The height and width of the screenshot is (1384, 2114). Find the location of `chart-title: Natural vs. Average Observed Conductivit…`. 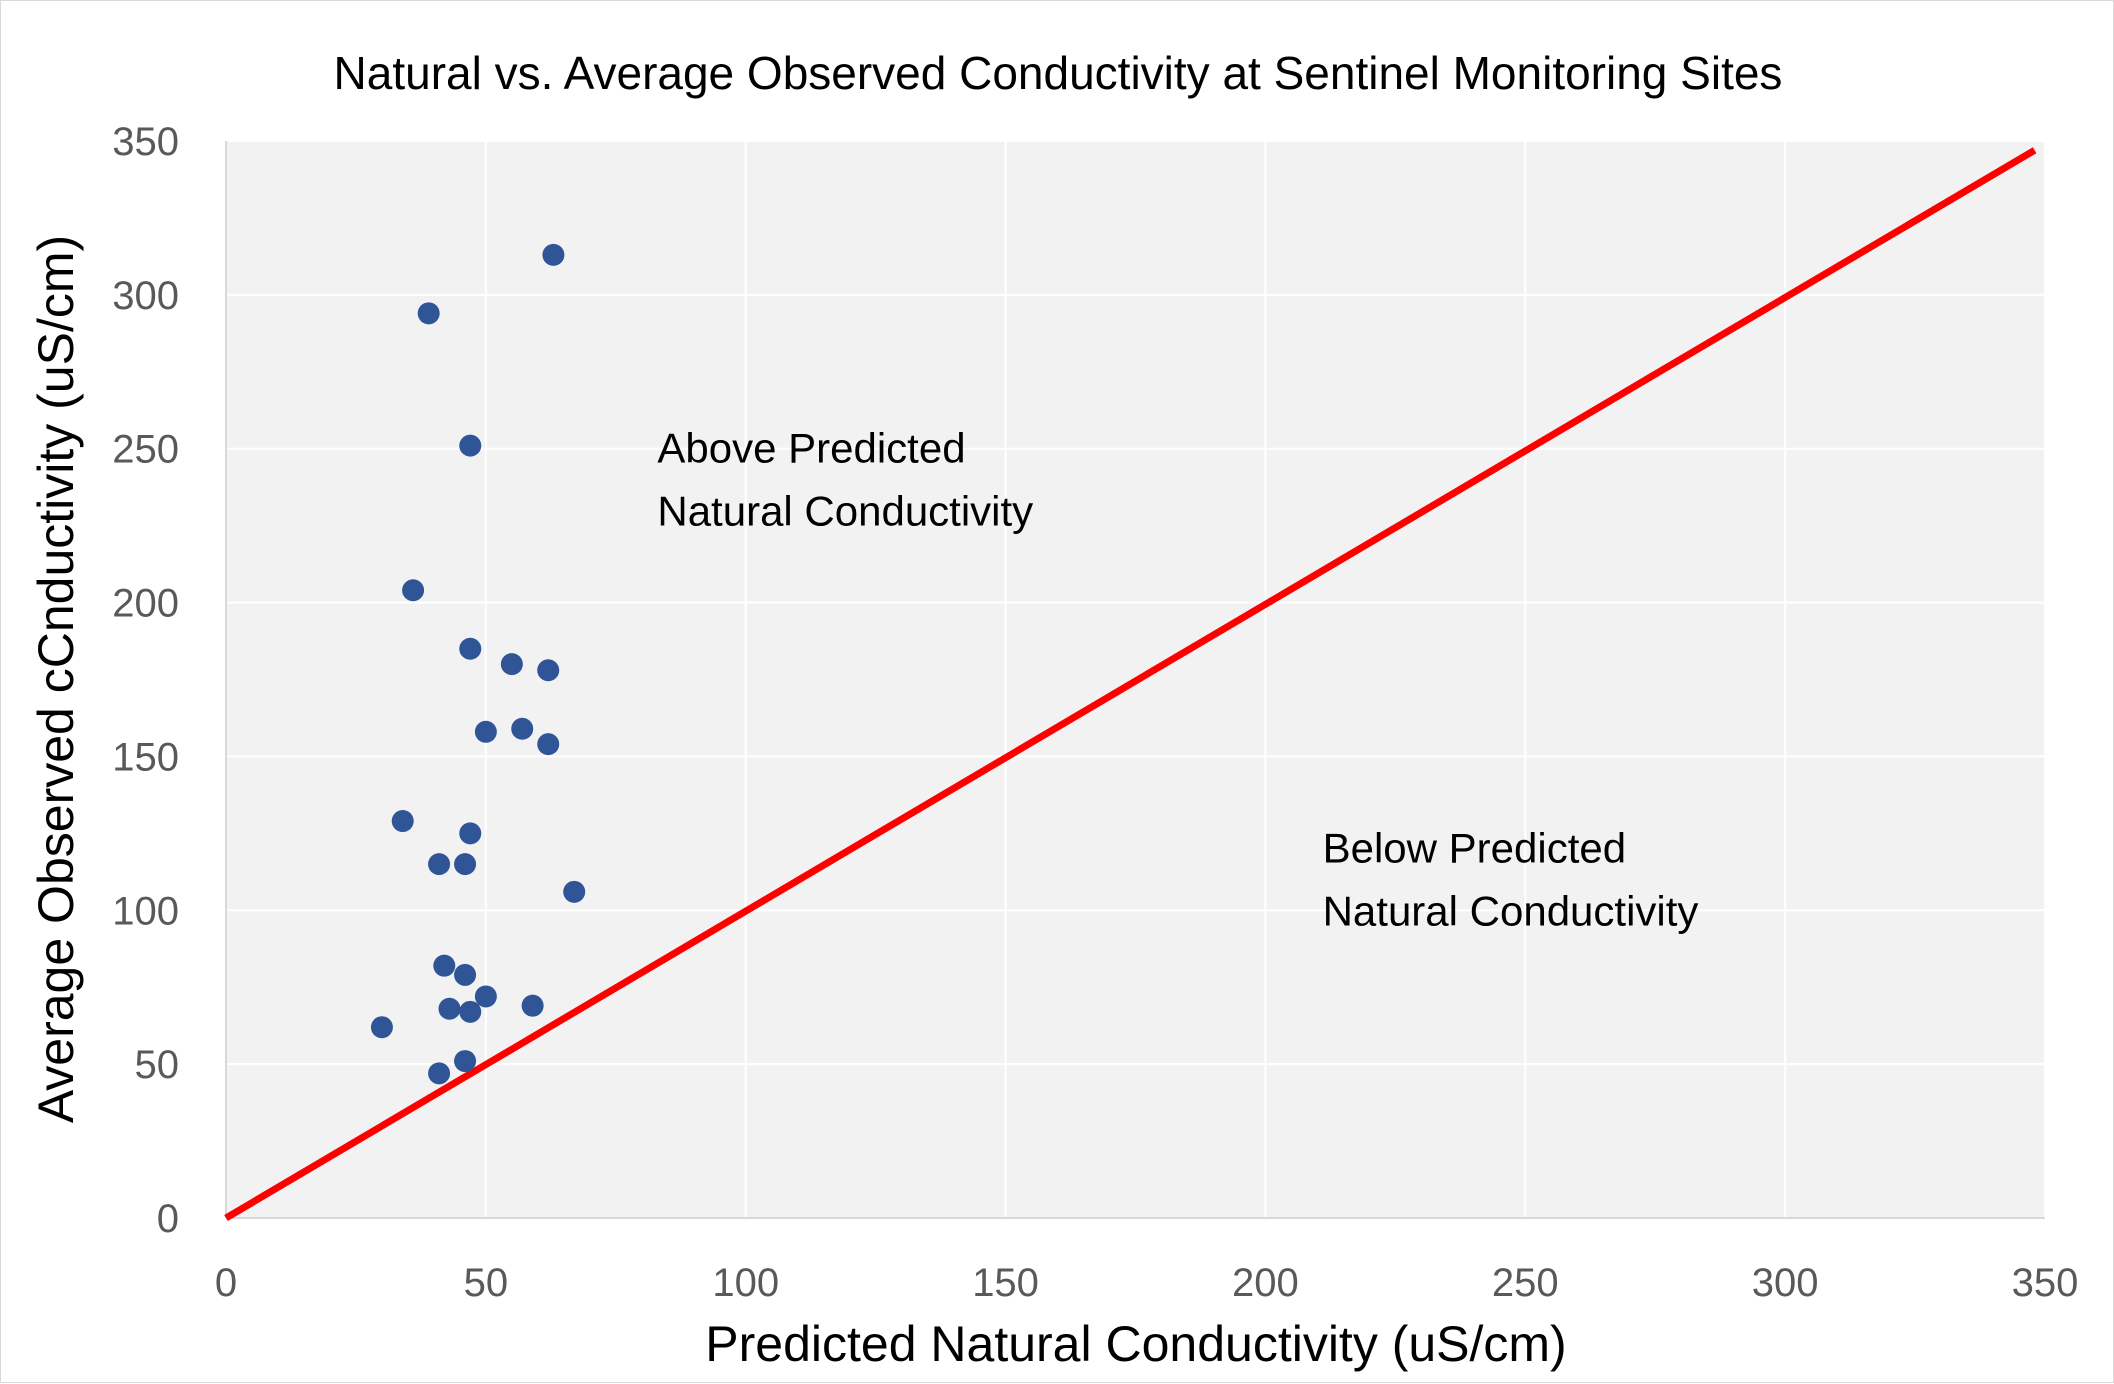

chart-title: Natural vs. Average Observed Conductivit… is located at coordinates (1058, 73).